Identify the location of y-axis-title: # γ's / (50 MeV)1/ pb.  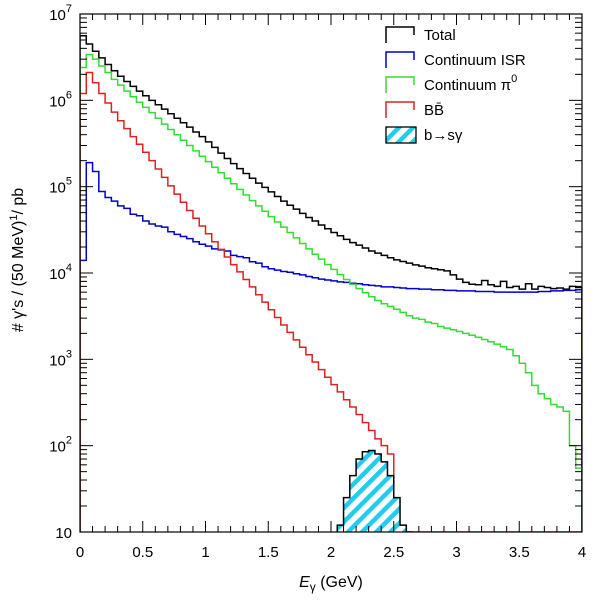
(17, 260).